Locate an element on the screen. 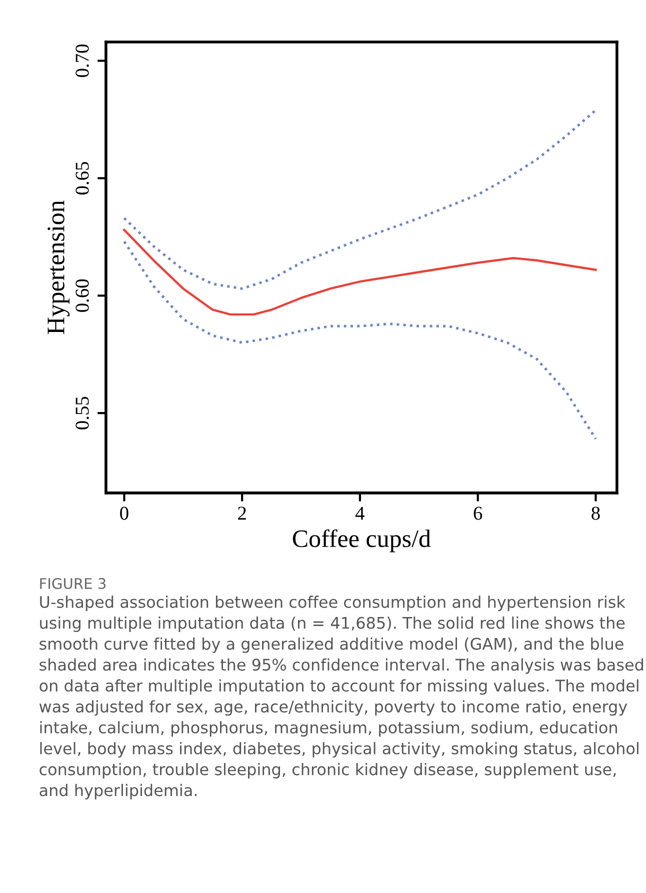 The image size is (646, 893). y-tick-label: 0.70 is located at coordinates (82, 61).